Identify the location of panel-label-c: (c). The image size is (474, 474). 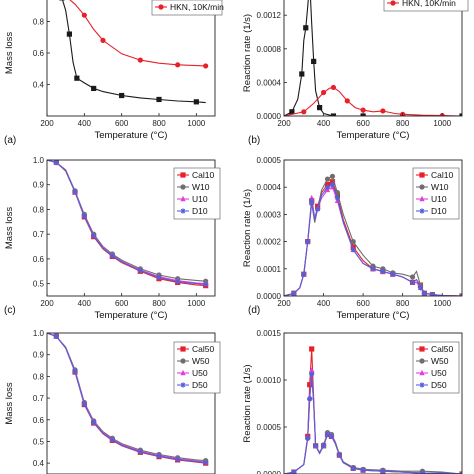
(10, 310).